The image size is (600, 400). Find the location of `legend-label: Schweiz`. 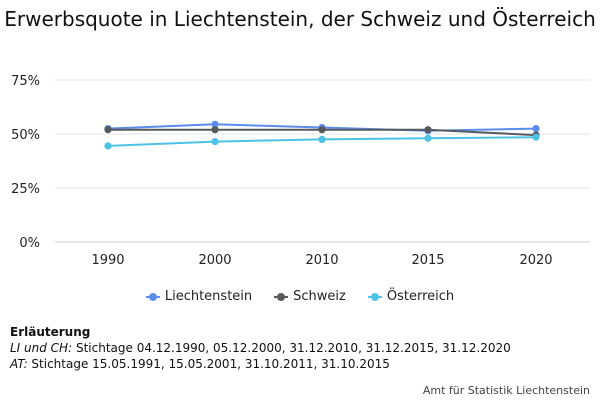

legend-label: Schweiz is located at coordinates (319, 296).